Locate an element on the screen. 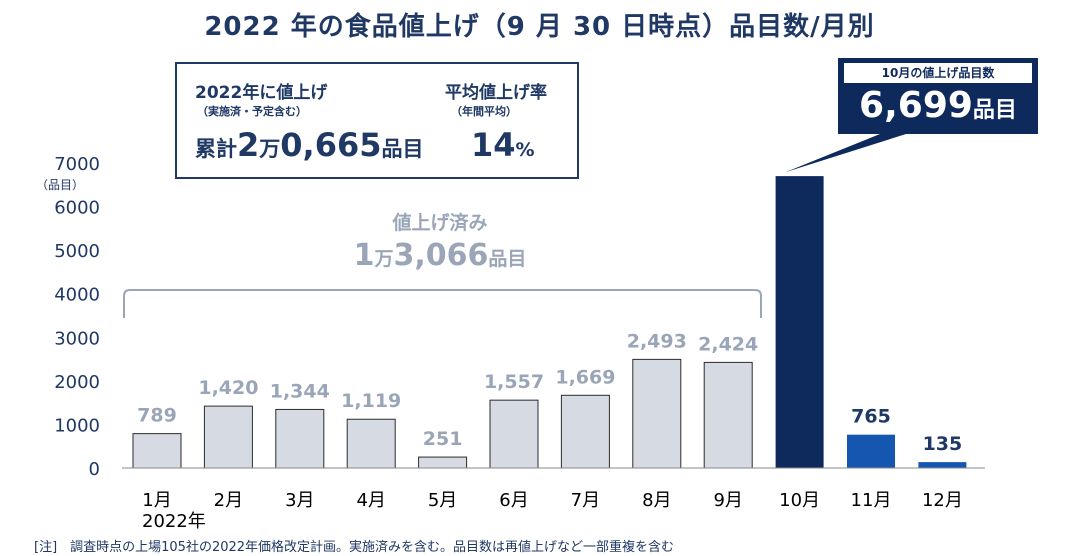 This screenshot has height=556, width=1079. done-total-part1: 1 is located at coordinates (364, 255).